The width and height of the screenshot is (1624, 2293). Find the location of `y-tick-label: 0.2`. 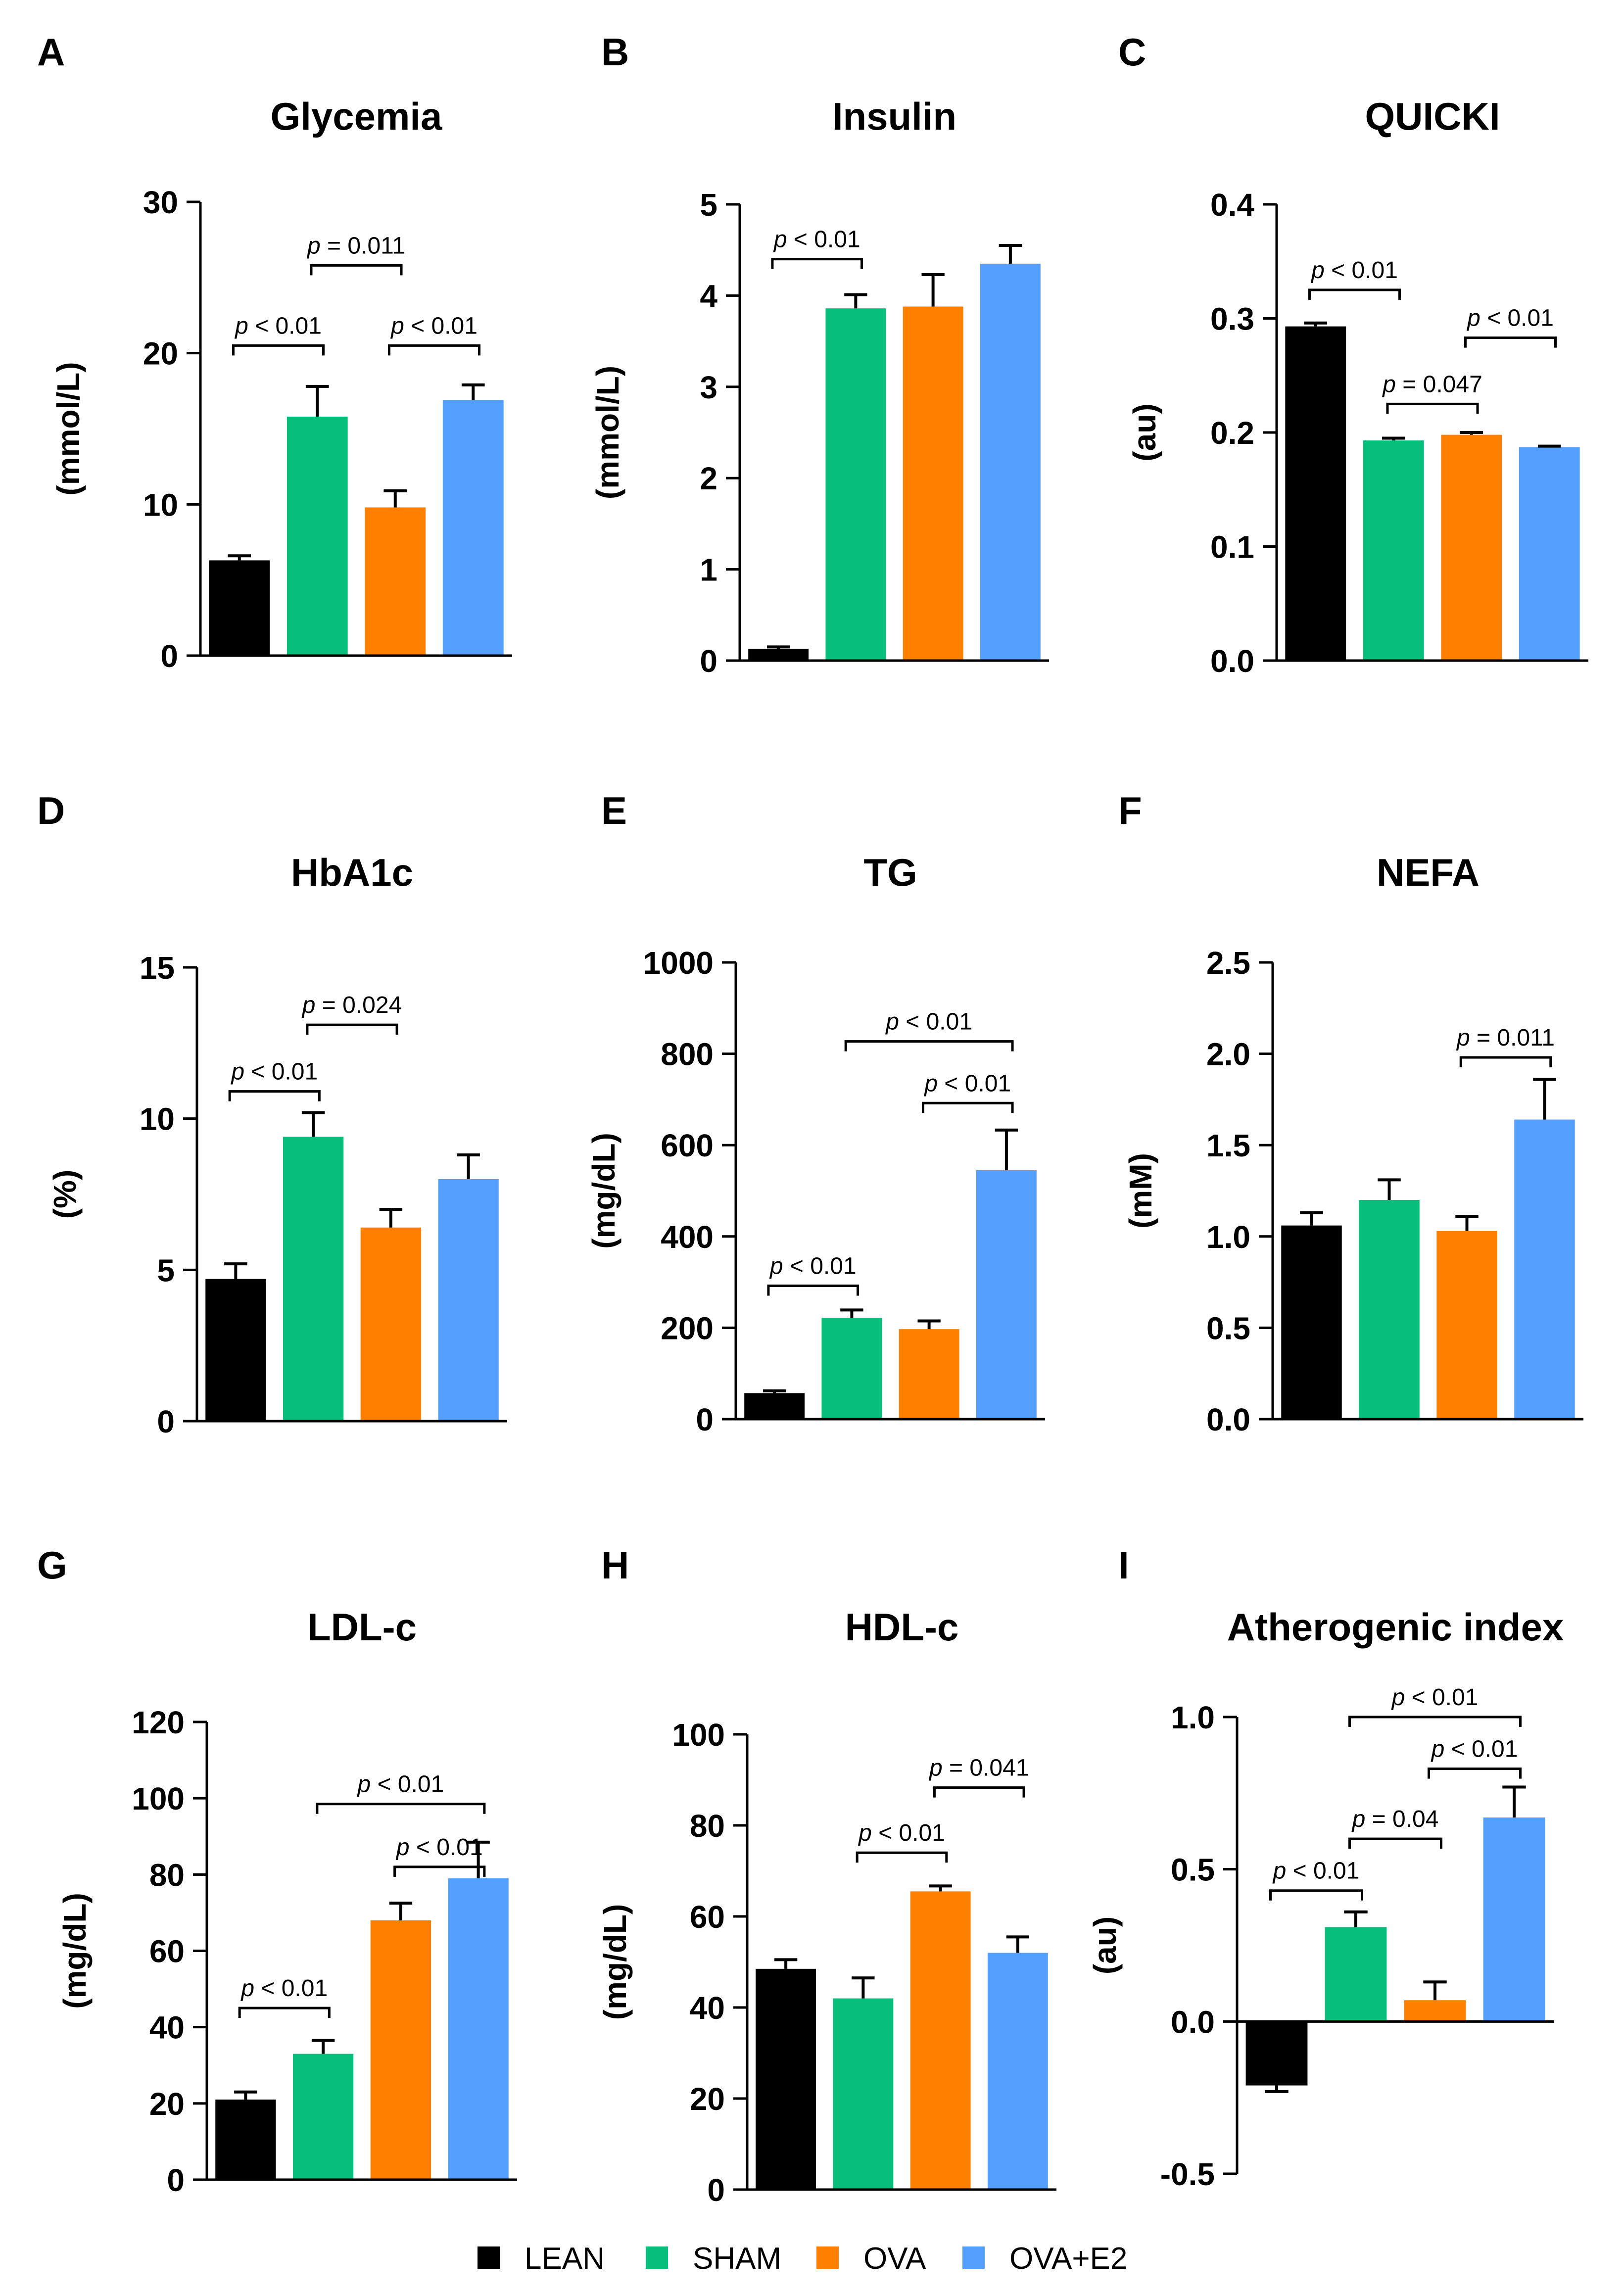

y-tick-label: 0.2 is located at coordinates (1232, 433).